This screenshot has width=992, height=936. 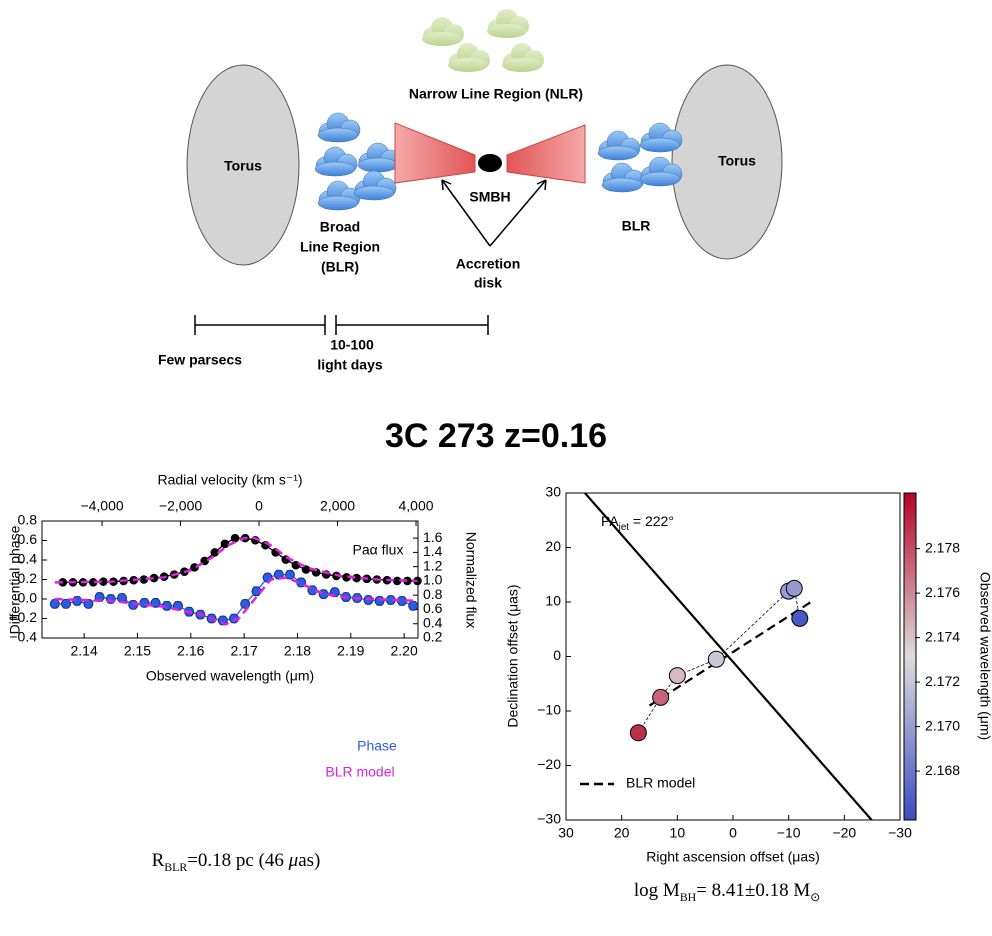 I want to click on caption: RBLR=0.18 pc (46 μas), so click(x=236, y=862).